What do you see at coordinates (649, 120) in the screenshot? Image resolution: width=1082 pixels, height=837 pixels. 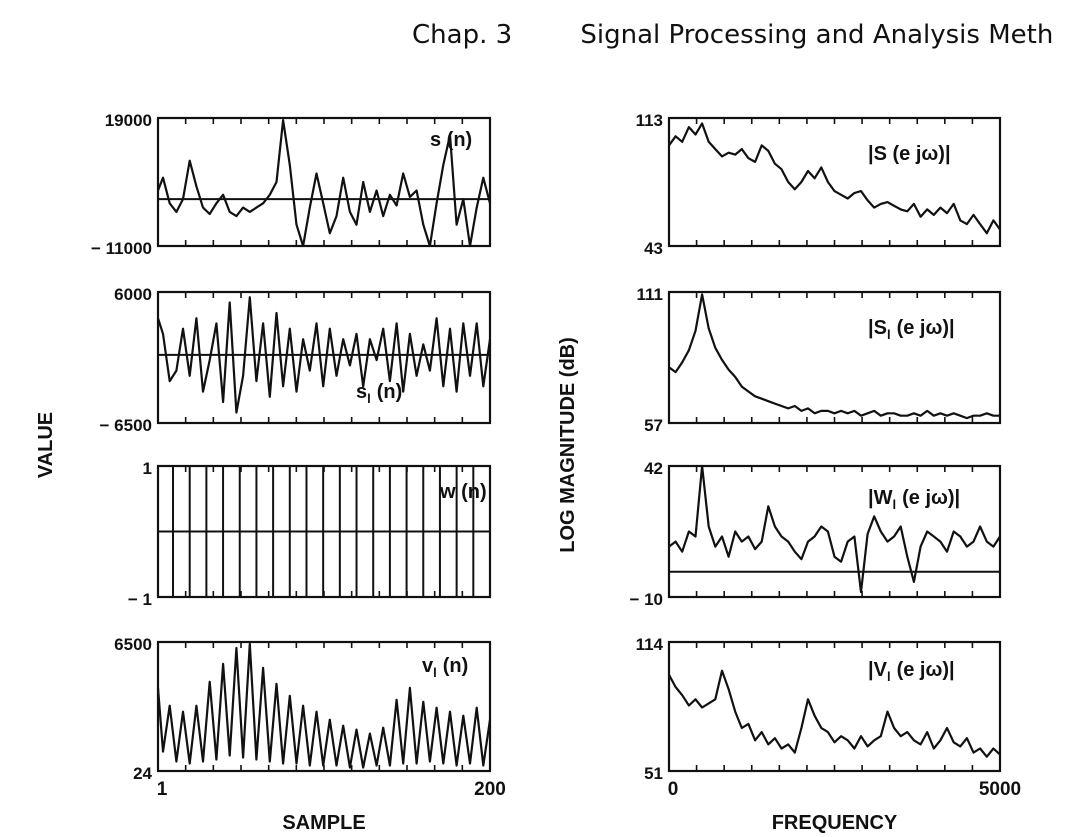 I see `y-tick-label: 113` at bounding box center [649, 120].